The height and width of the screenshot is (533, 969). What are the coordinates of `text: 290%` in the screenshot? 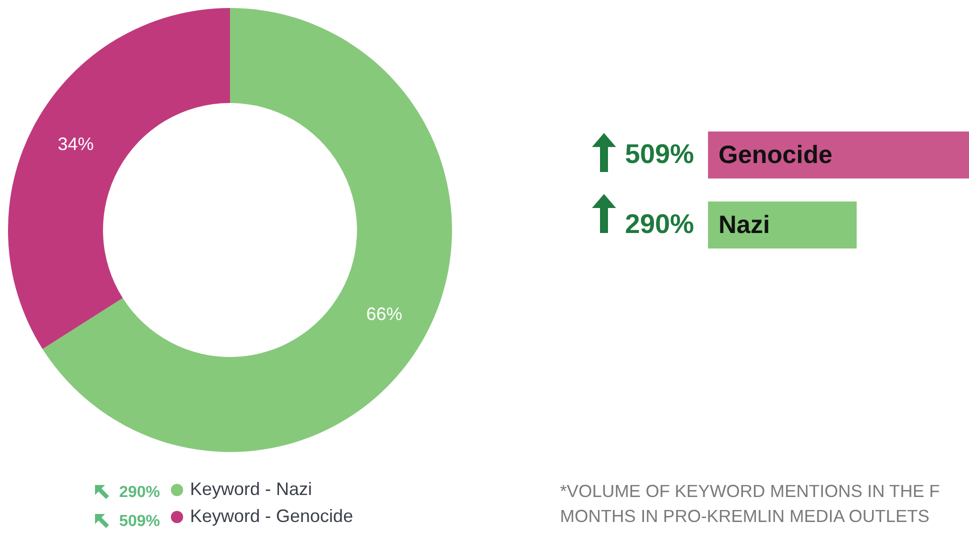 It's located at (139, 492).